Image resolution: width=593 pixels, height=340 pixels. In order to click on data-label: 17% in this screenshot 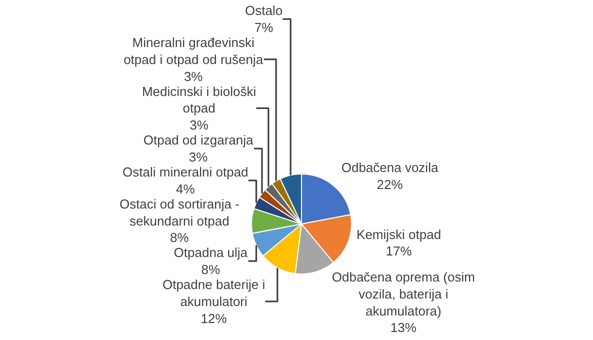, I will do `click(399, 251)`.